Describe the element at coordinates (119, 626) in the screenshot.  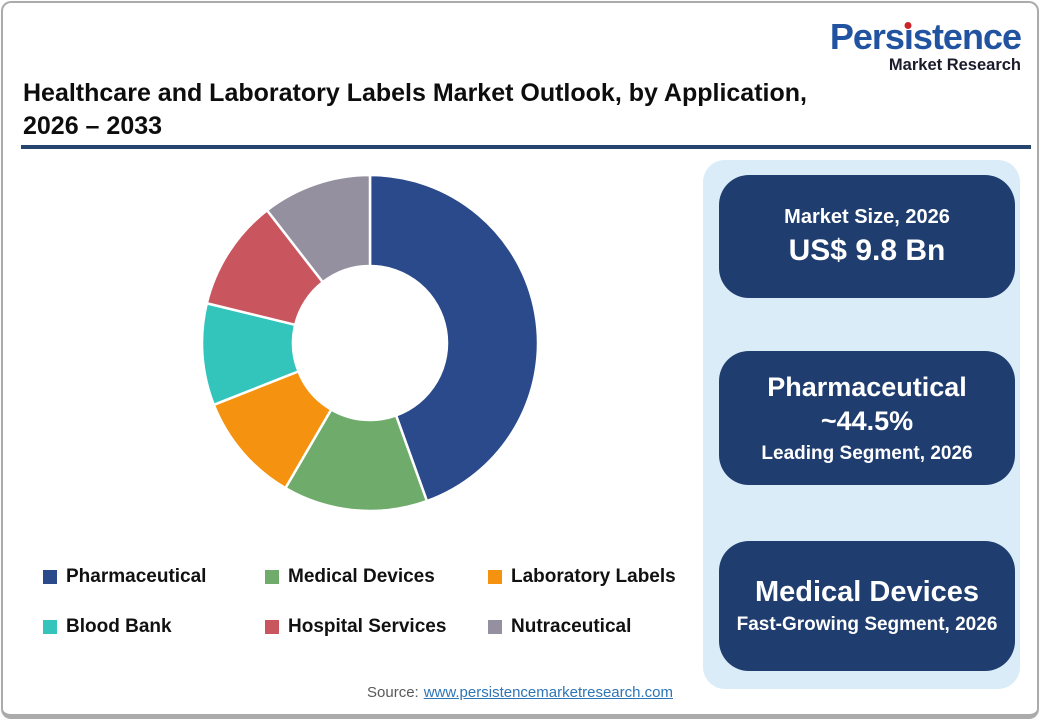
I see `legend-label: Blood Bank` at that location.